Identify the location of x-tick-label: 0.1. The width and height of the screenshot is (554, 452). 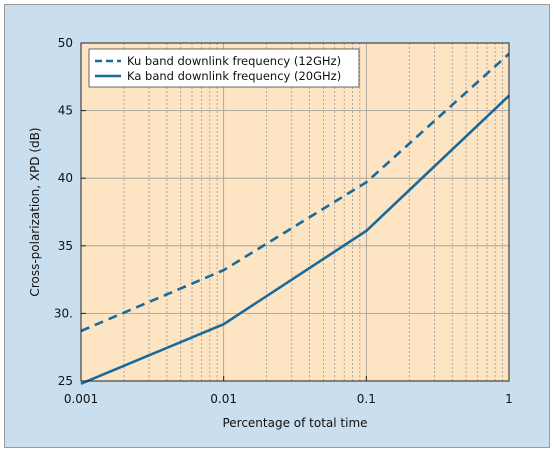
(366, 399).